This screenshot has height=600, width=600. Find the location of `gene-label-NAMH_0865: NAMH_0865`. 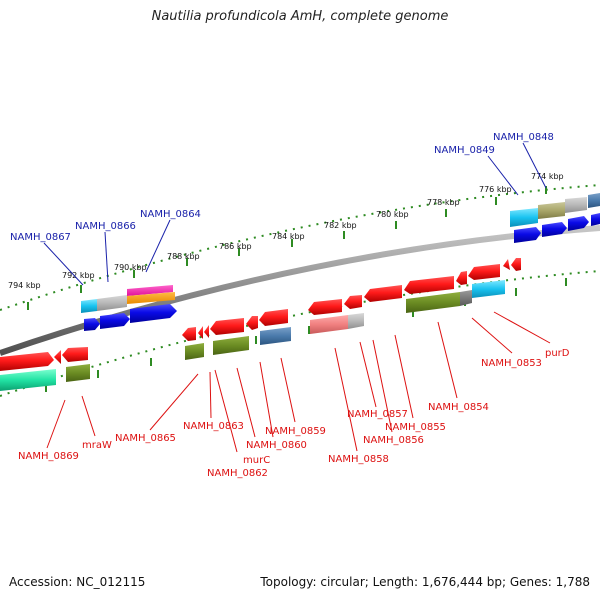

gene-label-NAMH_0865: NAMH_0865 is located at coordinates (145, 438).